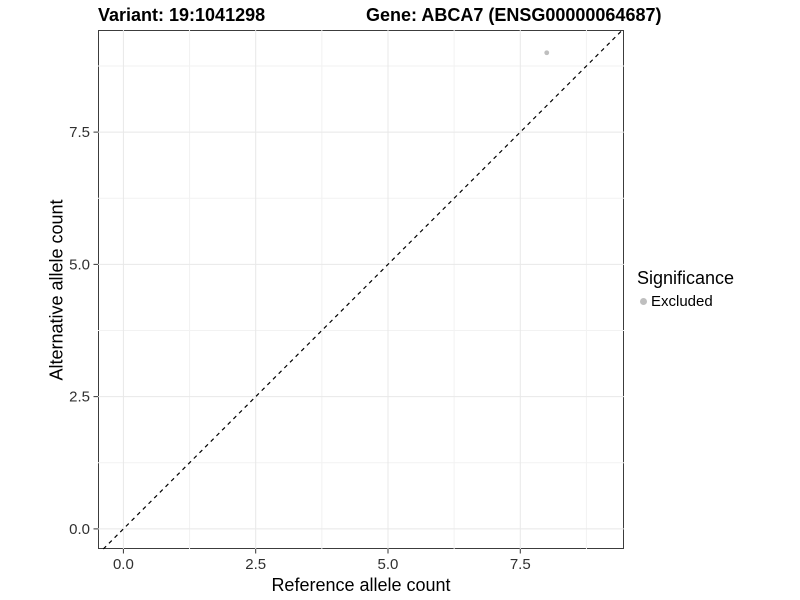  What do you see at coordinates (685, 289) in the screenshot?
I see `legend: Significance Excluded` at bounding box center [685, 289].